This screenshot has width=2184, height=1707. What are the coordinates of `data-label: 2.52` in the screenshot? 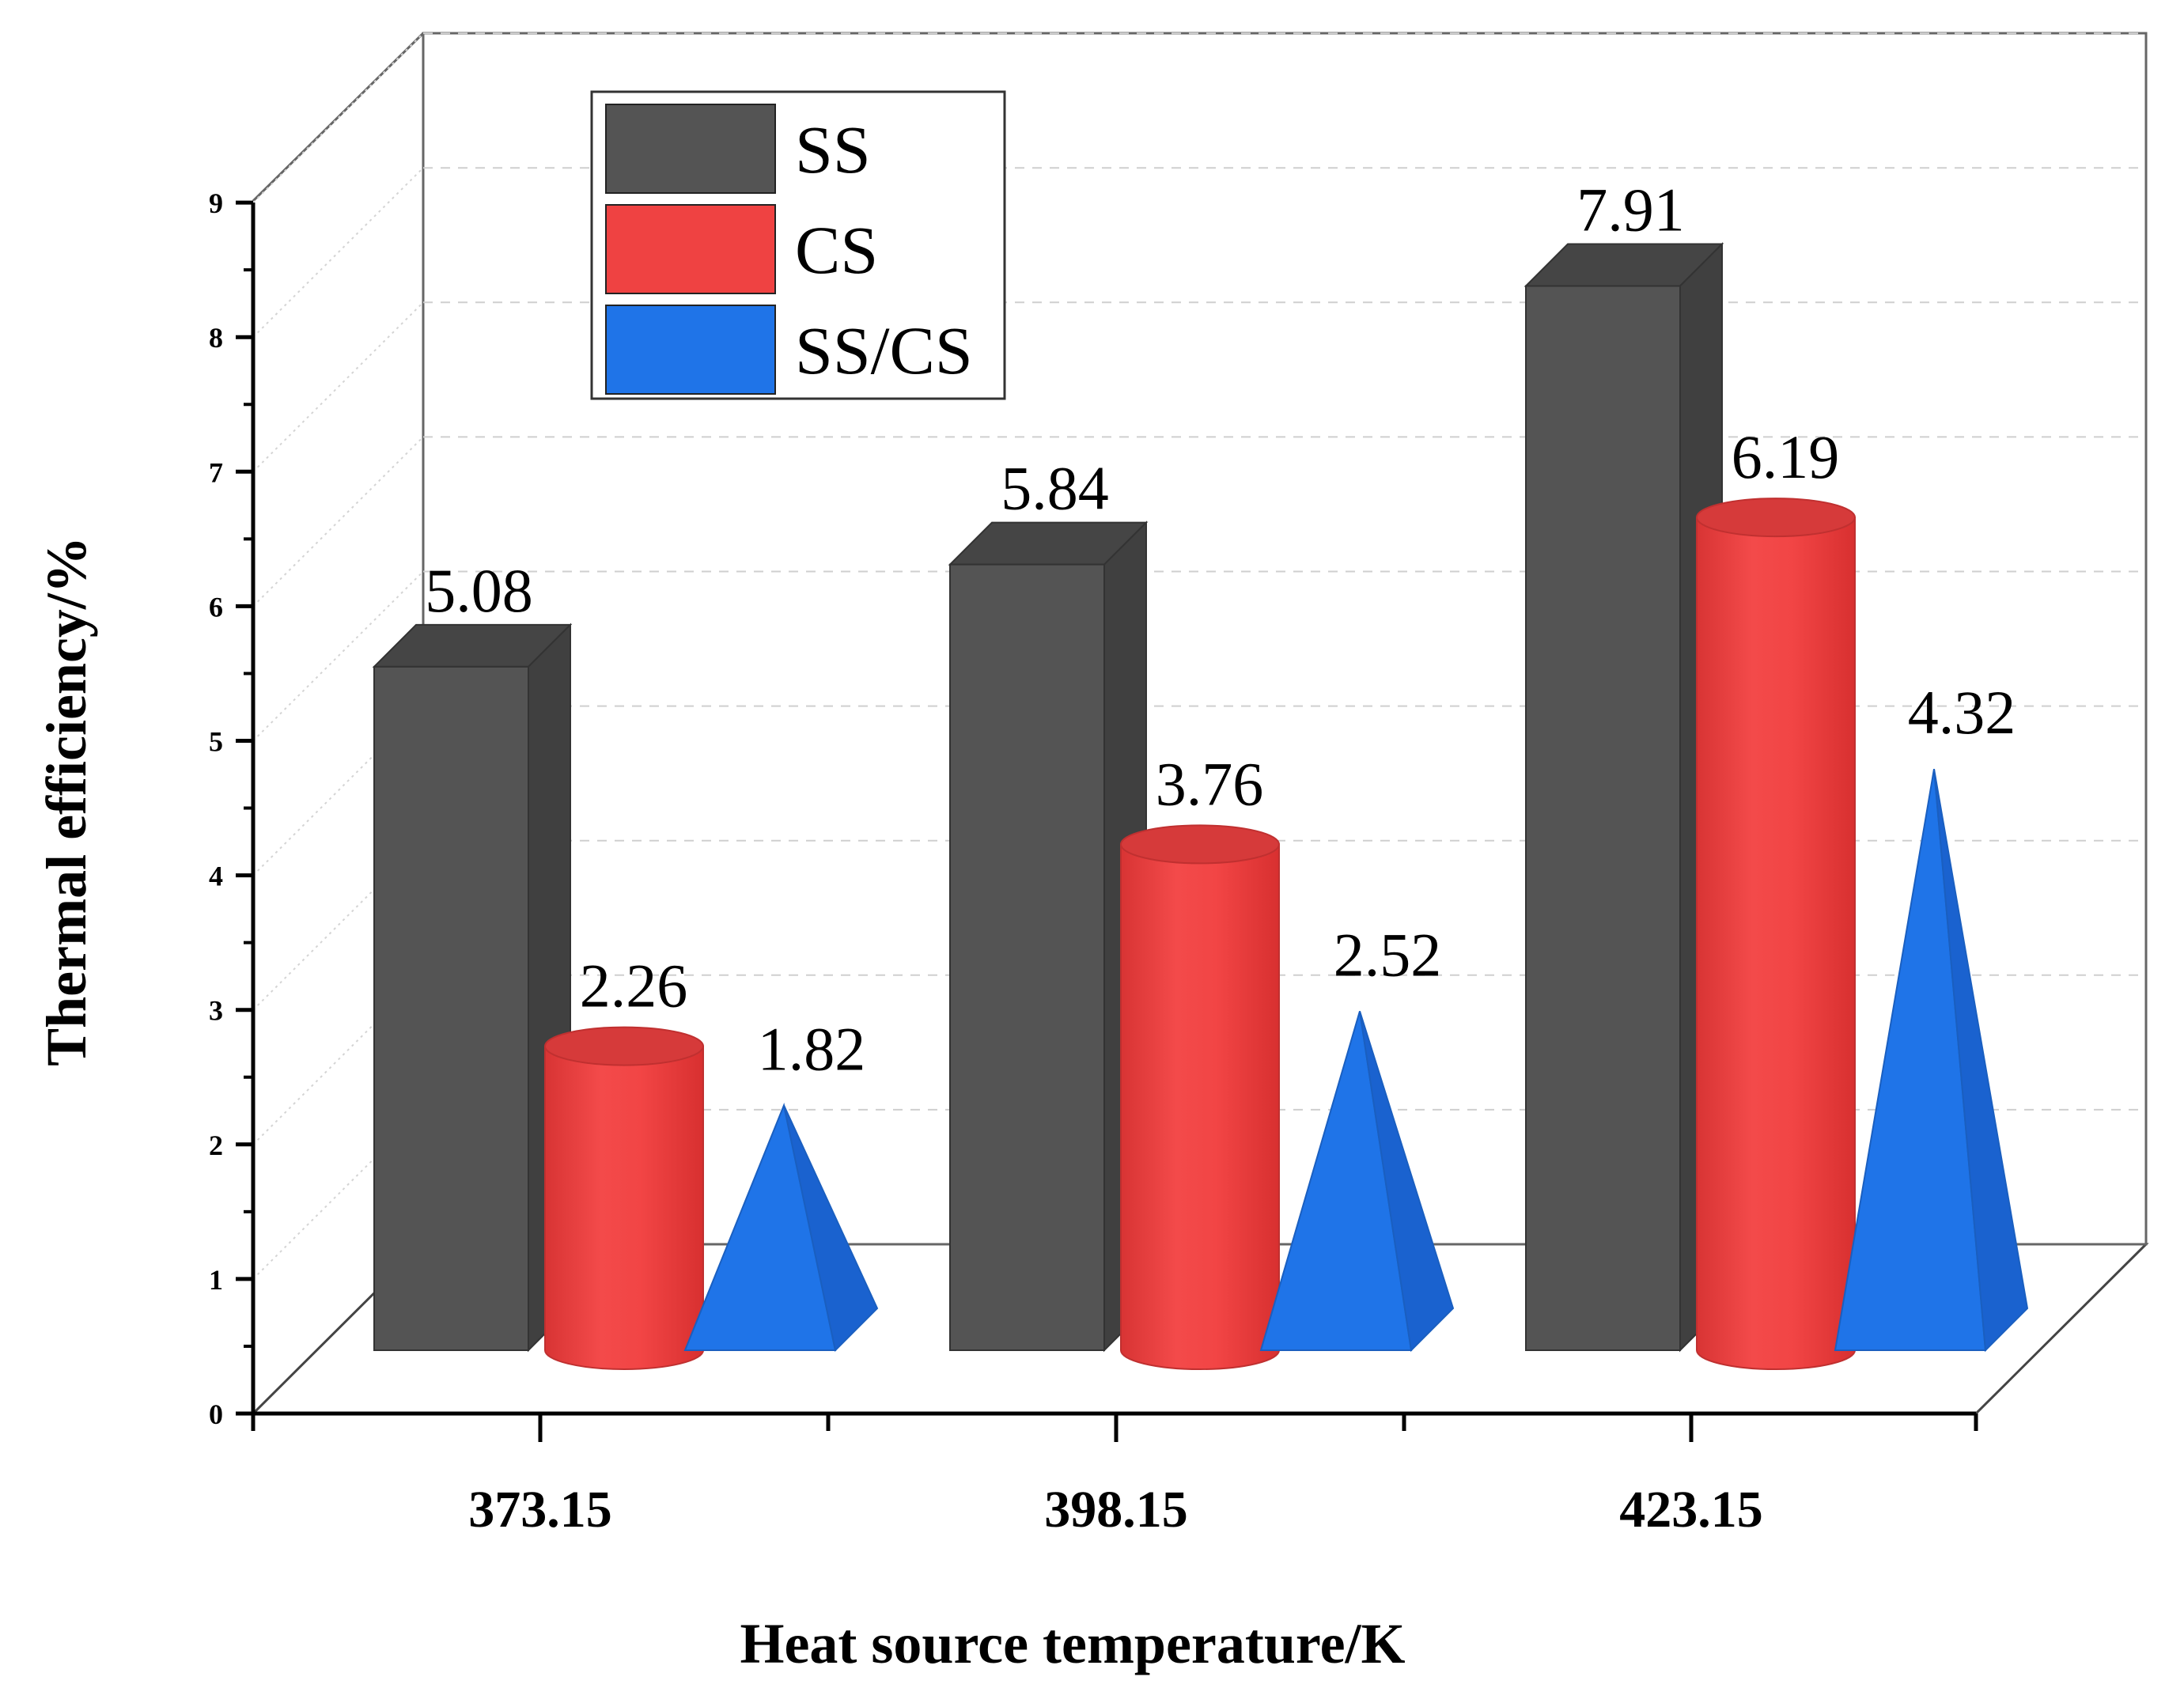 It's located at (1388, 954).